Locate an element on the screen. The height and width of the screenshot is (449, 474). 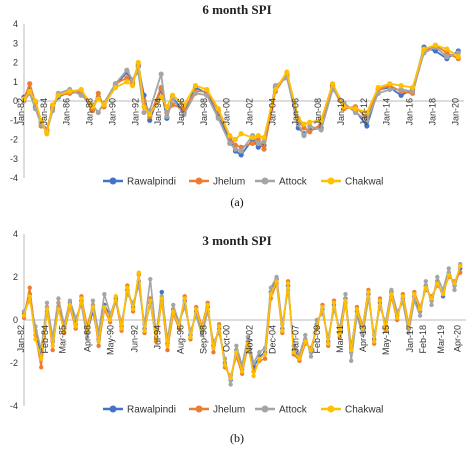
a-legend-label-jhelum: Jhelum is located at coordinates (229, 182).